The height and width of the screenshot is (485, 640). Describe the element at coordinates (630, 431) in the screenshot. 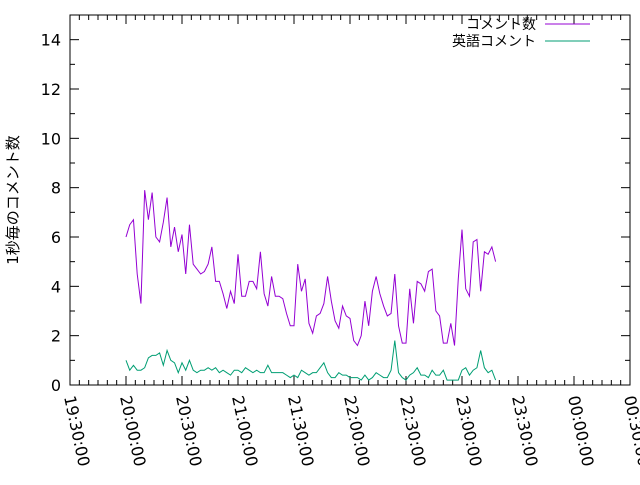

I see `x-tick-label: 00:30:00` at that location.